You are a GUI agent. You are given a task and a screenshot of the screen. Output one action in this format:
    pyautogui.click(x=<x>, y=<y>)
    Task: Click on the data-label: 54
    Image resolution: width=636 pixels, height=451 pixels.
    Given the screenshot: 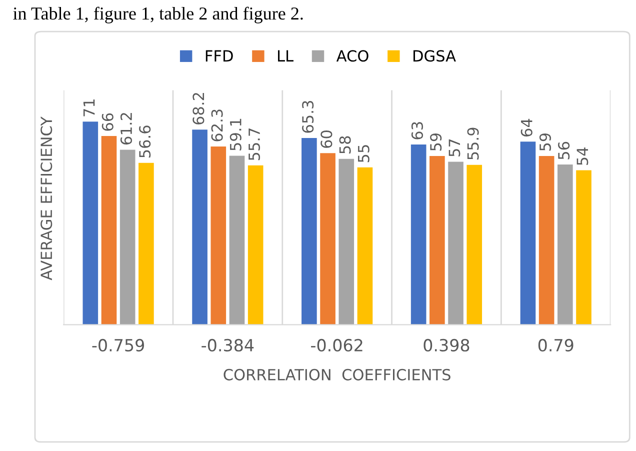 What is the action you would take?
    pyautogui.click(x=582, y=156)
    